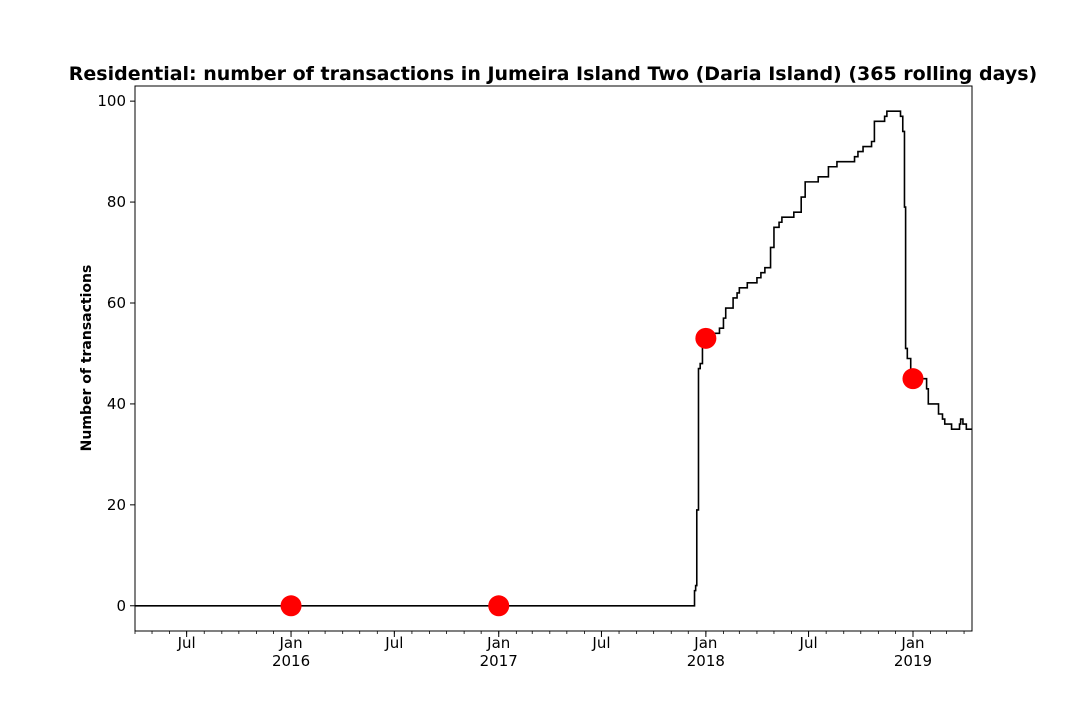  I want to click on x-tick-year-label: 2017, so click(499, 661).